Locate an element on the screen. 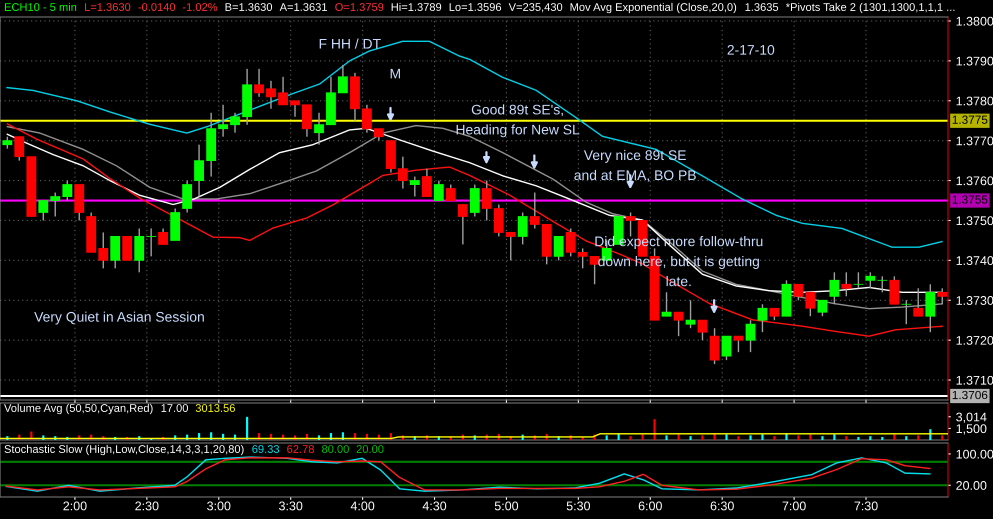  x-tick-label: 3:00 is located at coordinates (218, 505).